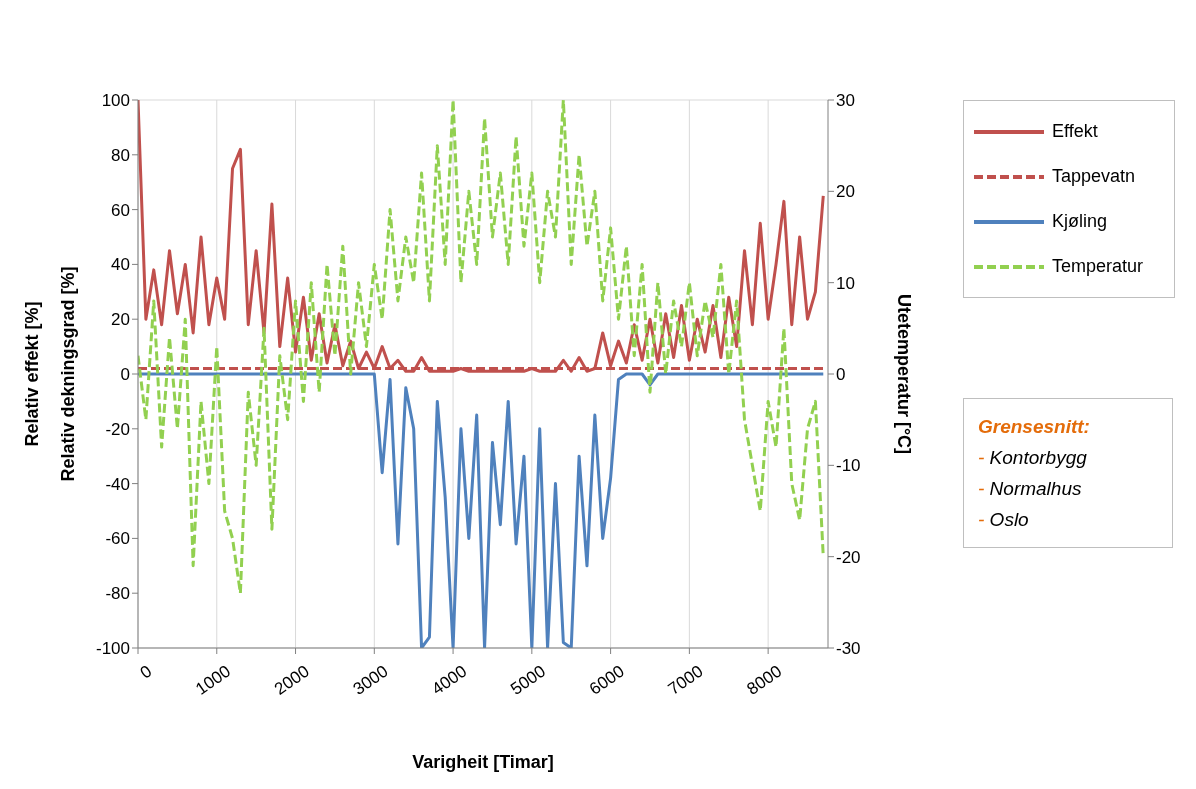  Describe the element at coordinates (848, 466) in the screenshot. I see `y2-tick-label: -10` at that location.